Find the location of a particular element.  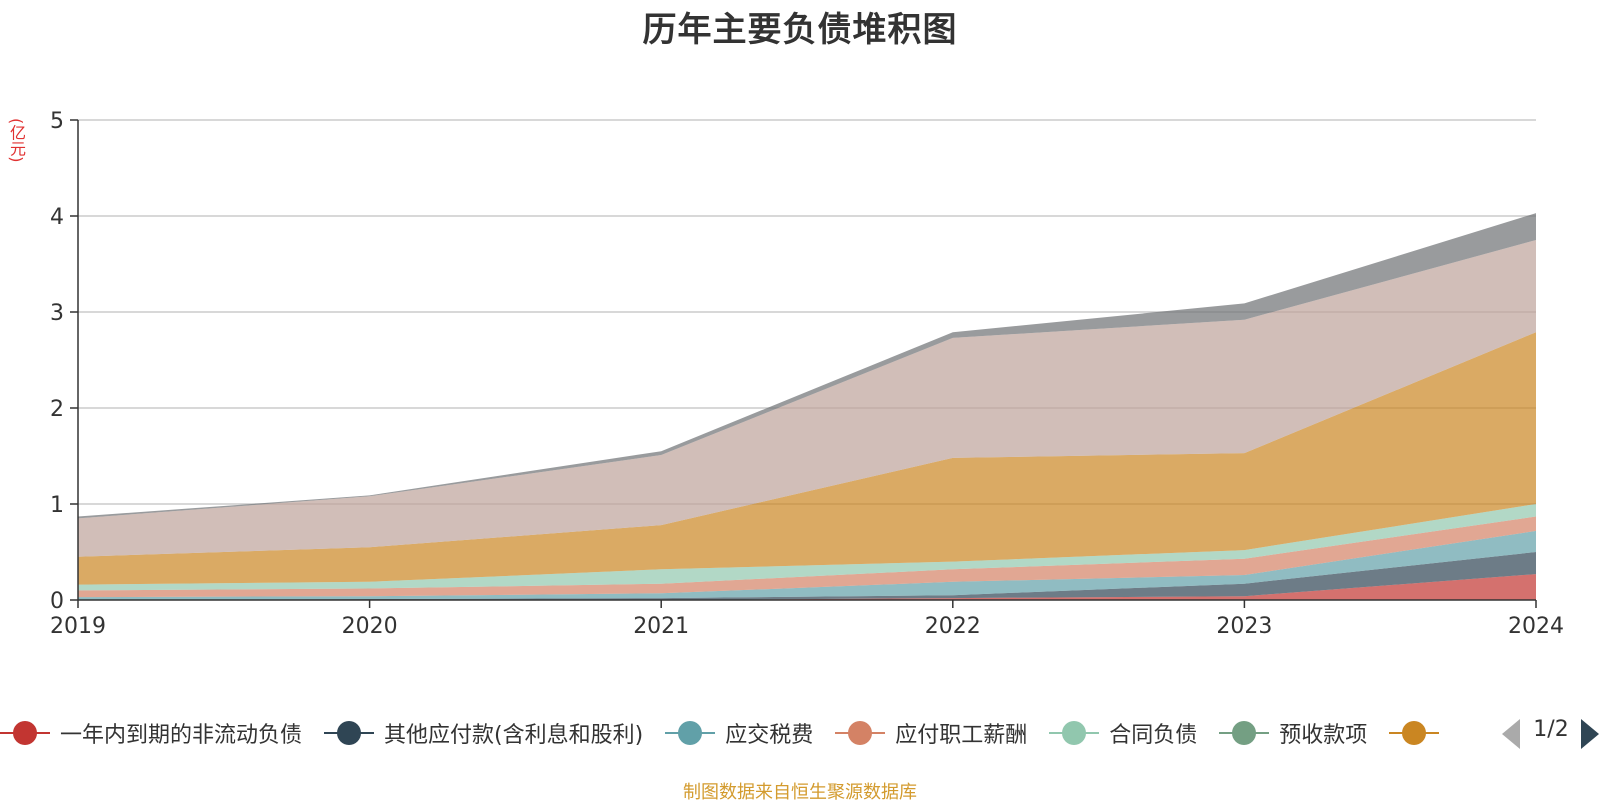

legend-pager: 1/2 is located at coordinates (1549, 733).